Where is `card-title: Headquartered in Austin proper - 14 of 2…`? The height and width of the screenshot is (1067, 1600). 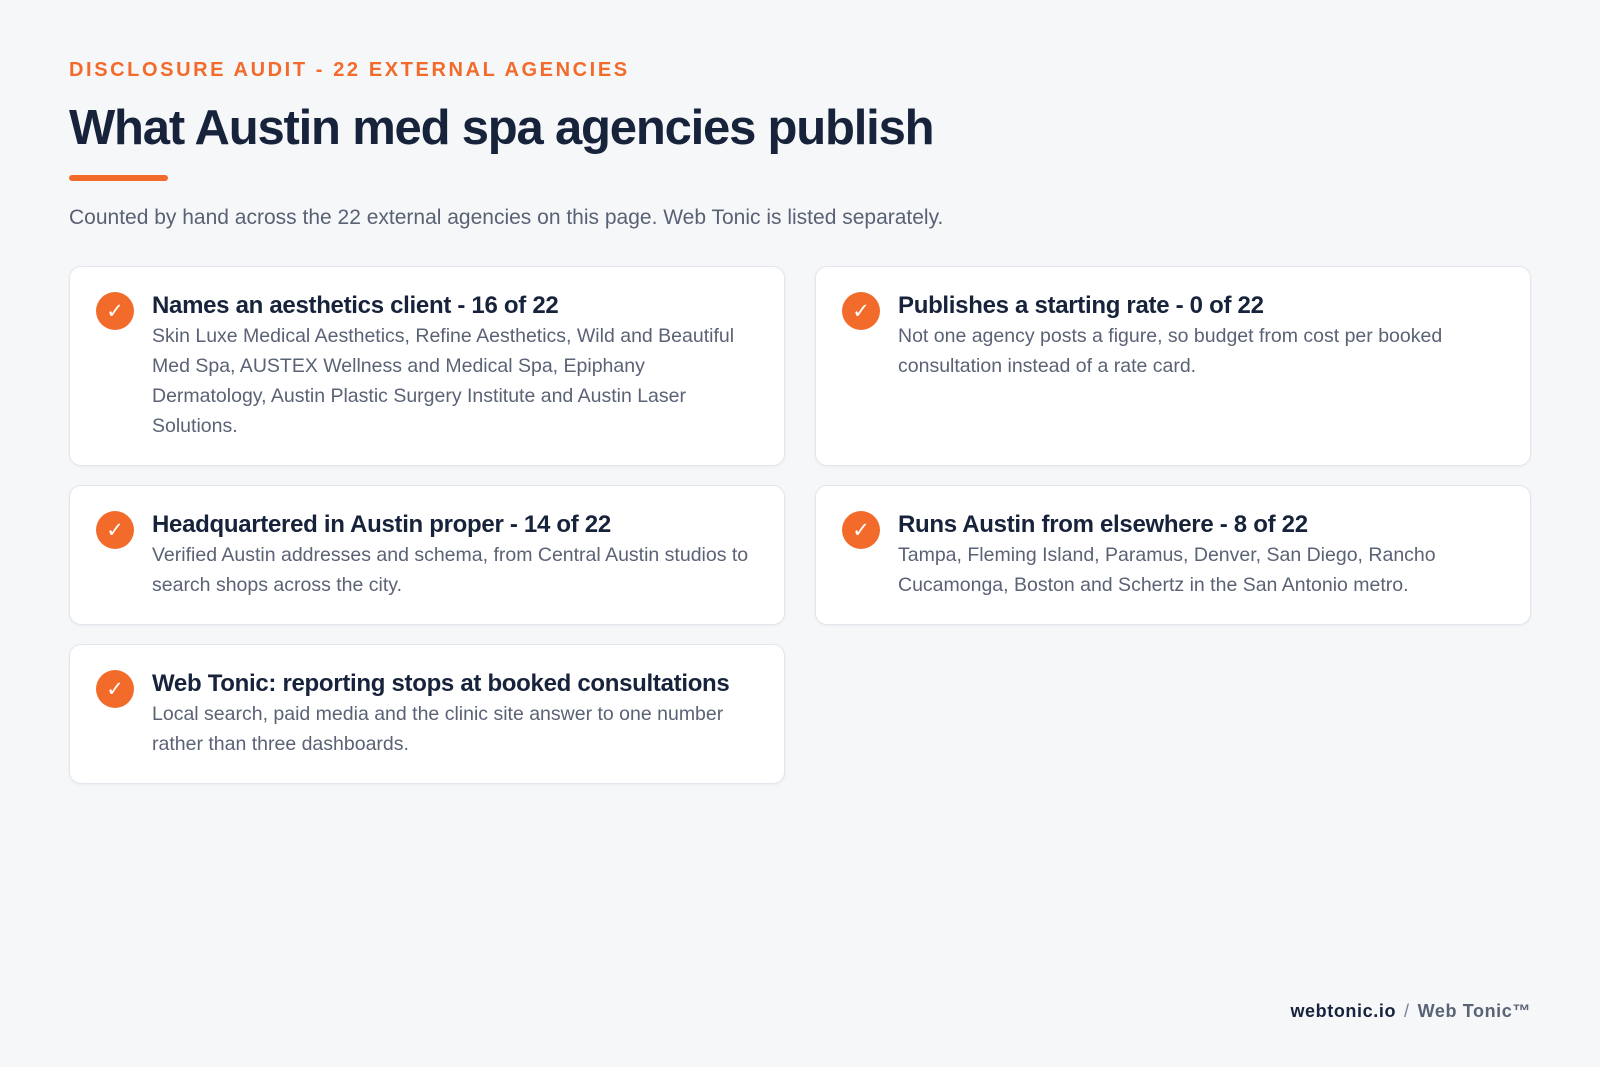 card-title: Headquartered in Austin proper - 14 of 2… is located at coordinates (381, 524).